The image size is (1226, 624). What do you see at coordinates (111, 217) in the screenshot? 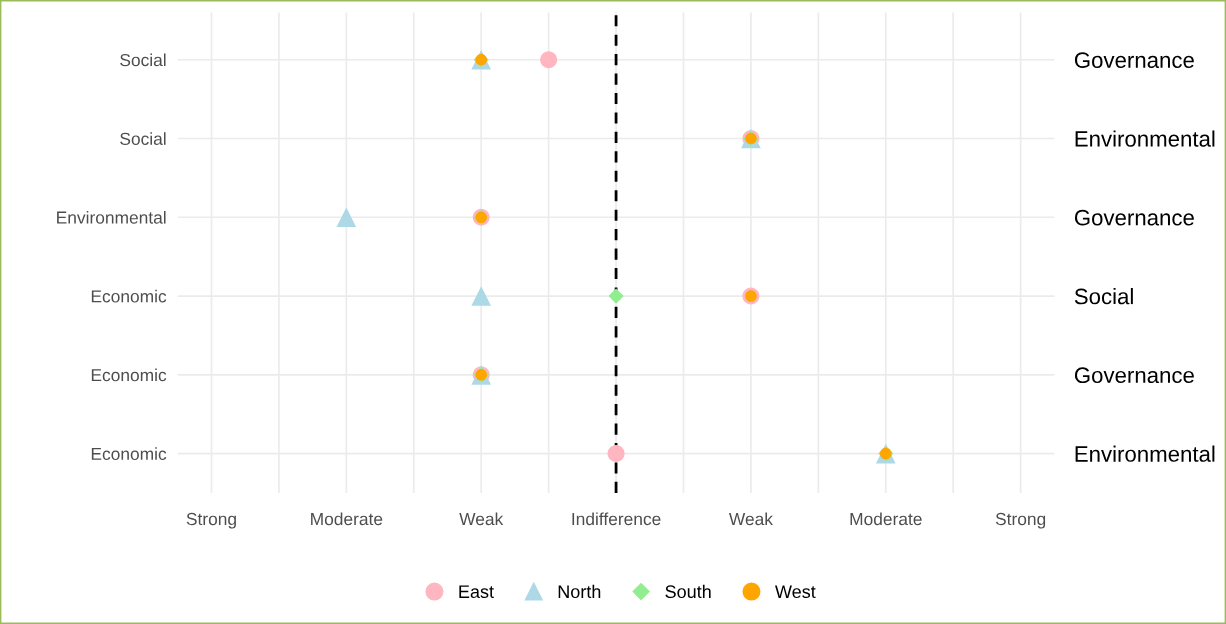
I see `y-tick-label: Environmental` at bounding box center [111, 217].